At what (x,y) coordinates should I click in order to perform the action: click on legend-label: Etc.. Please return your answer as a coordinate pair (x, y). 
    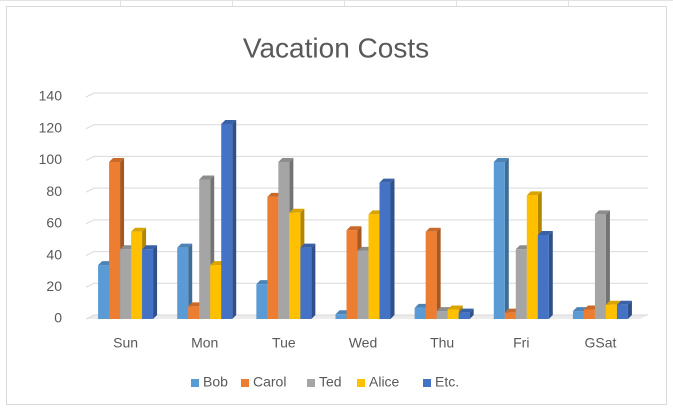
    Looking at the image, I should click on (447, 382).